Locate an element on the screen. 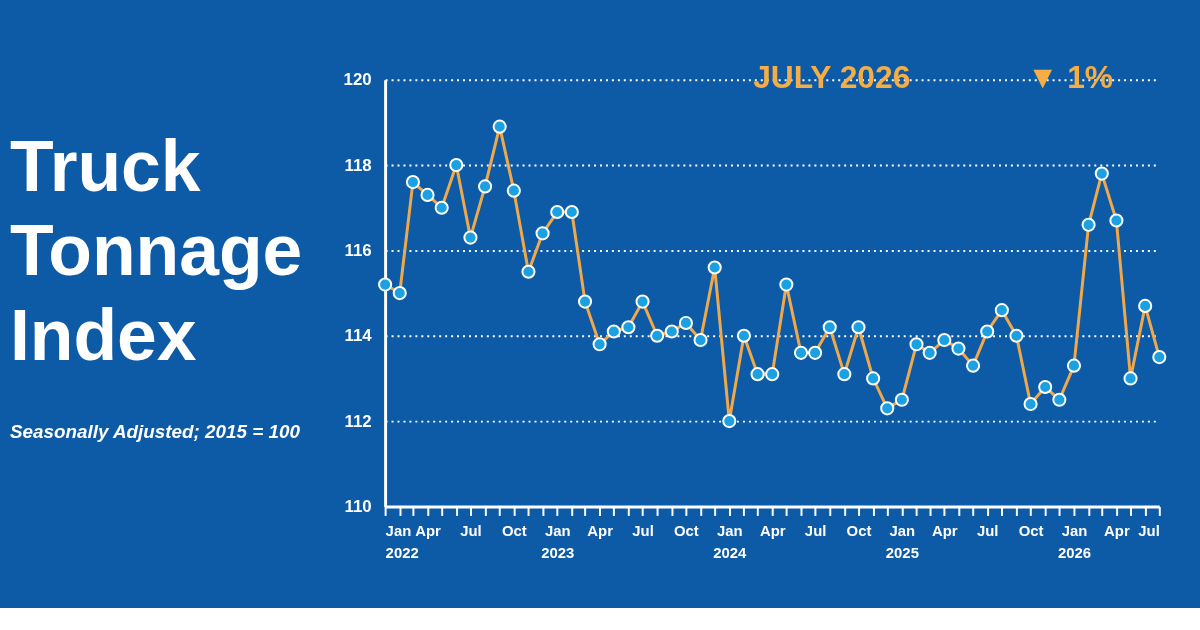  y-tick-label: 116 is located at coordinates (358, 250).